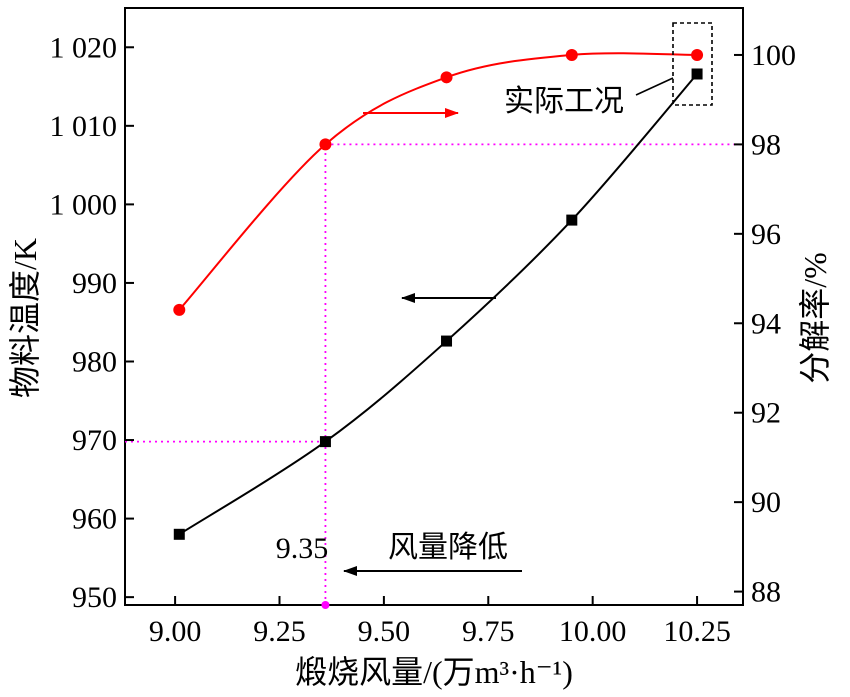 This screenshot has width=850, height=697. I want to click on x-tick-label: 10.00, so click(593, 631).